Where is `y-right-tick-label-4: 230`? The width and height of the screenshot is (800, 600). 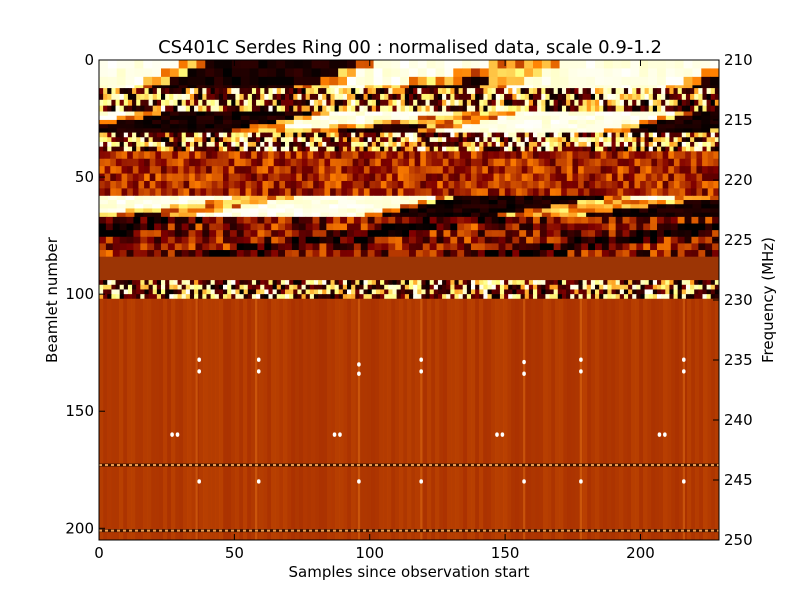
y-right-tick-label-4: 230 is located at coordinates (738, 300).